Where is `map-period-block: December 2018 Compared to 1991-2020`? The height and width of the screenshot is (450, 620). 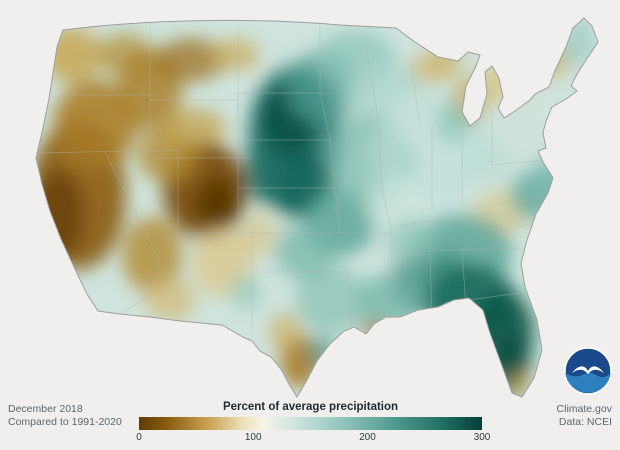 map-period-block: December 2018 Compared to 1991-2020 is located at coordinates (65, 416).